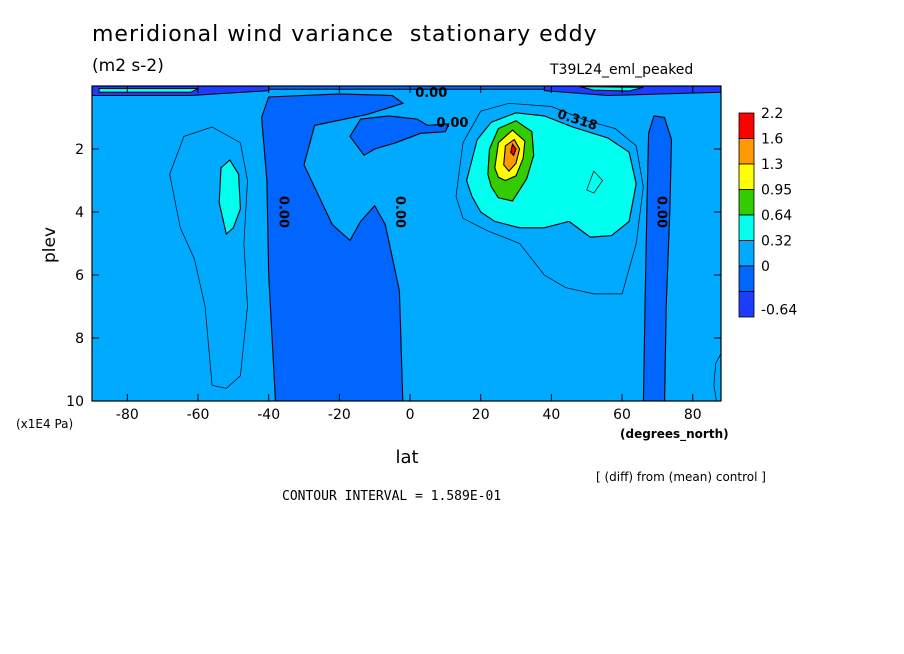 The height and width of the screenshot is (654, 904). I want to click on x-axis-label: lat, so click(406, 457).